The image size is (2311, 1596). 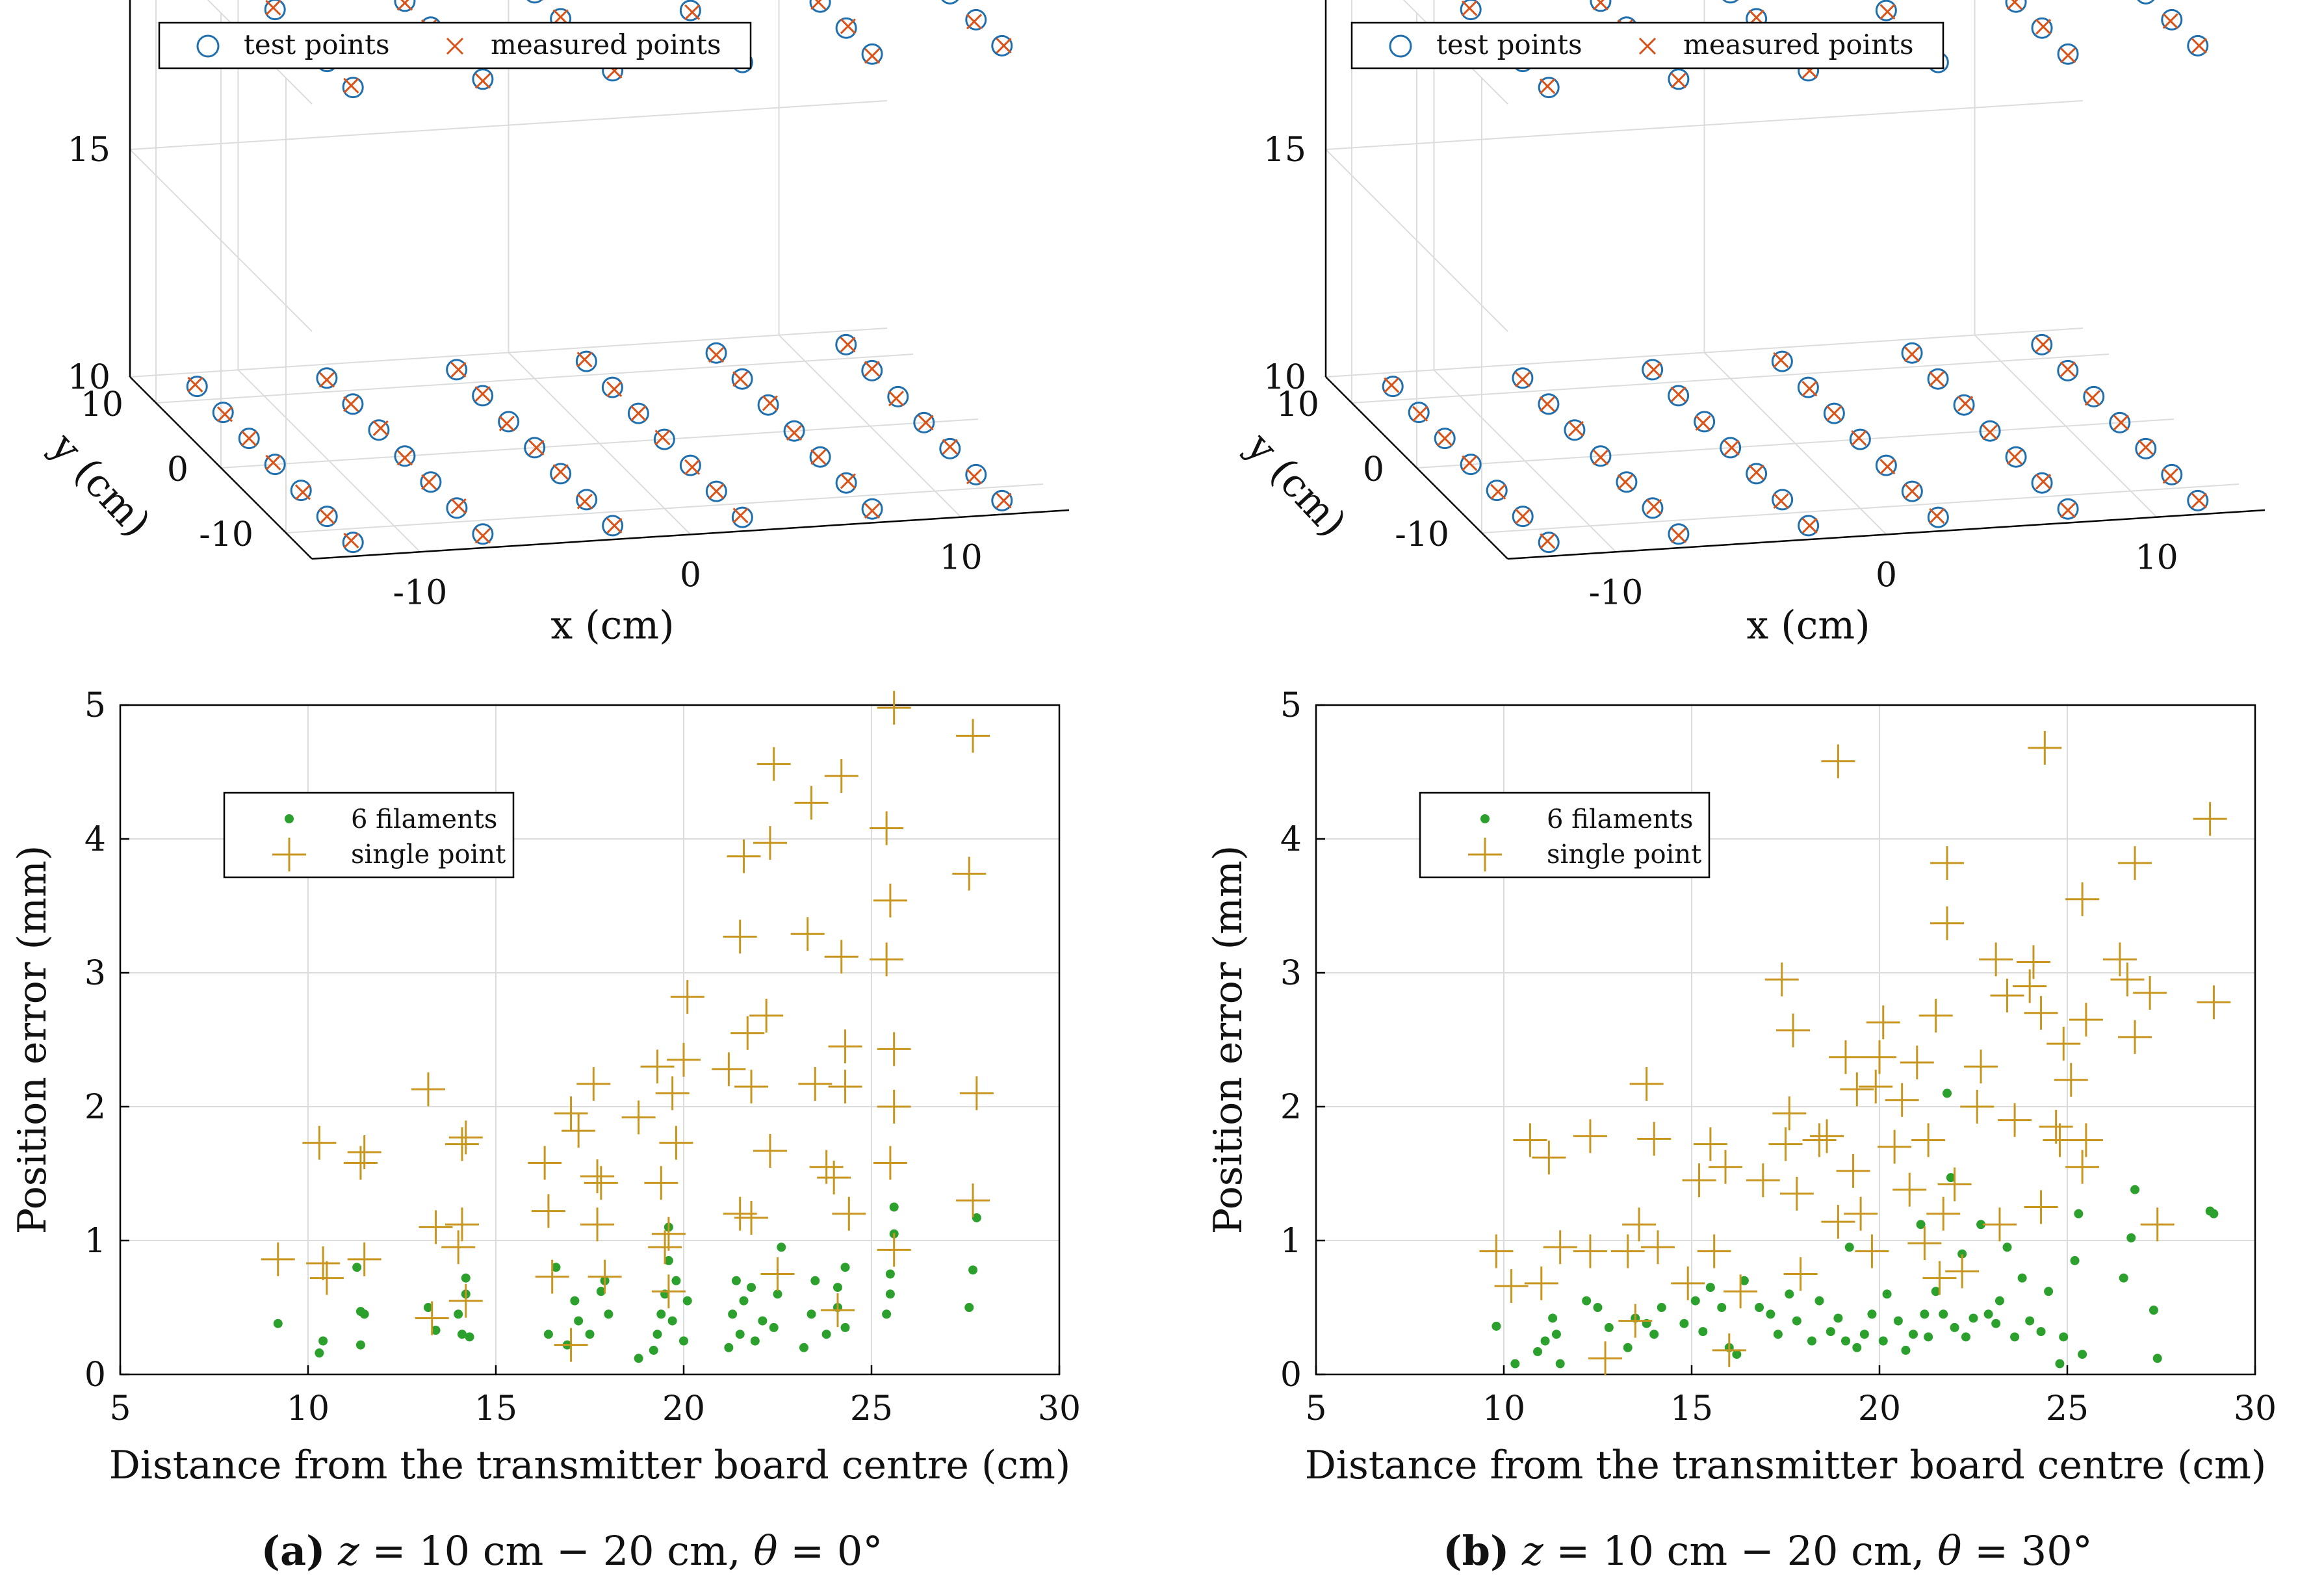 I want to click on x-axis-label: x (cm), so click(x=612, y=626).